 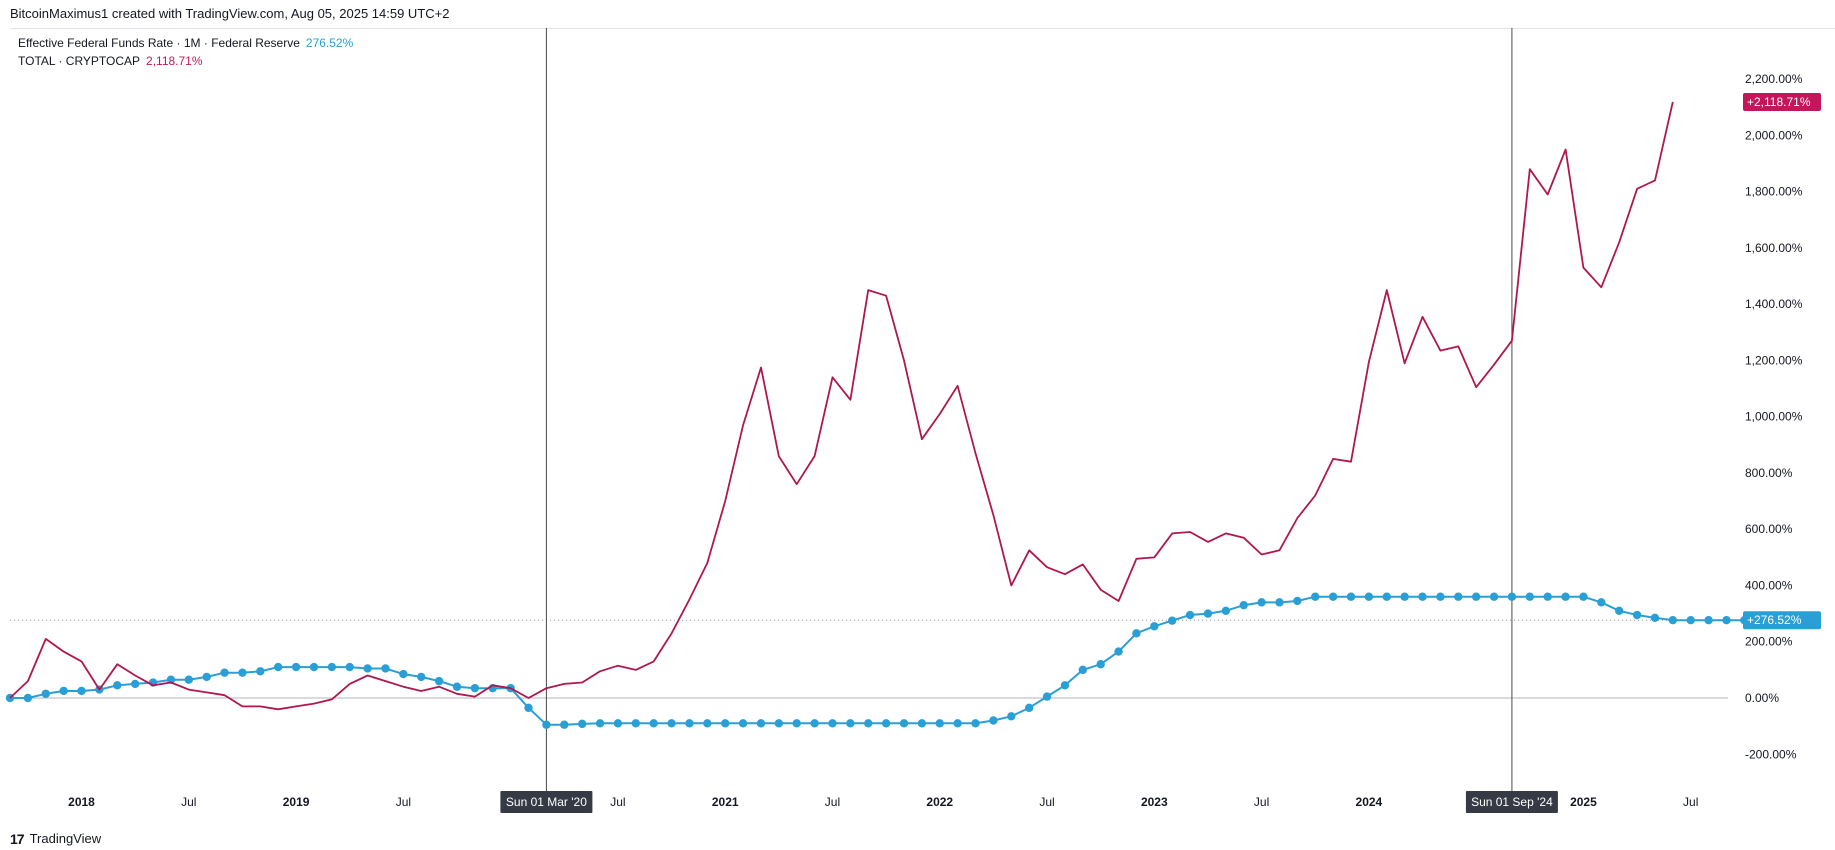 What do you see at coordinates (17, 839) in the screenshot?
I see `tradingview-logo-icon: 17` at bounding box center [17, 839].